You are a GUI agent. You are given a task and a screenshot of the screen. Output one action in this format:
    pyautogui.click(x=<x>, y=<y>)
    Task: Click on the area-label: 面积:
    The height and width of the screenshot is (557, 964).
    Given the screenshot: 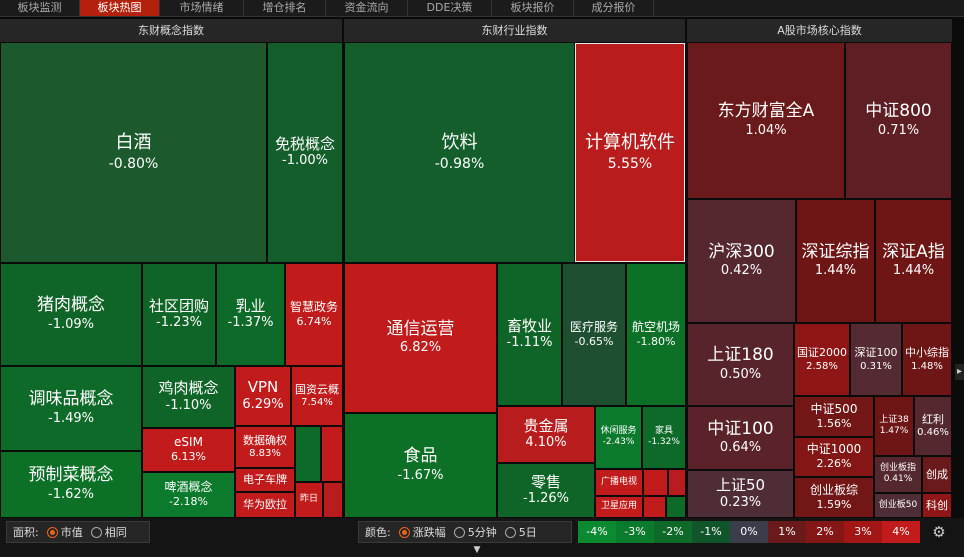 What is the action you would take?
    pyautogui.click(x=26, y=532)
    